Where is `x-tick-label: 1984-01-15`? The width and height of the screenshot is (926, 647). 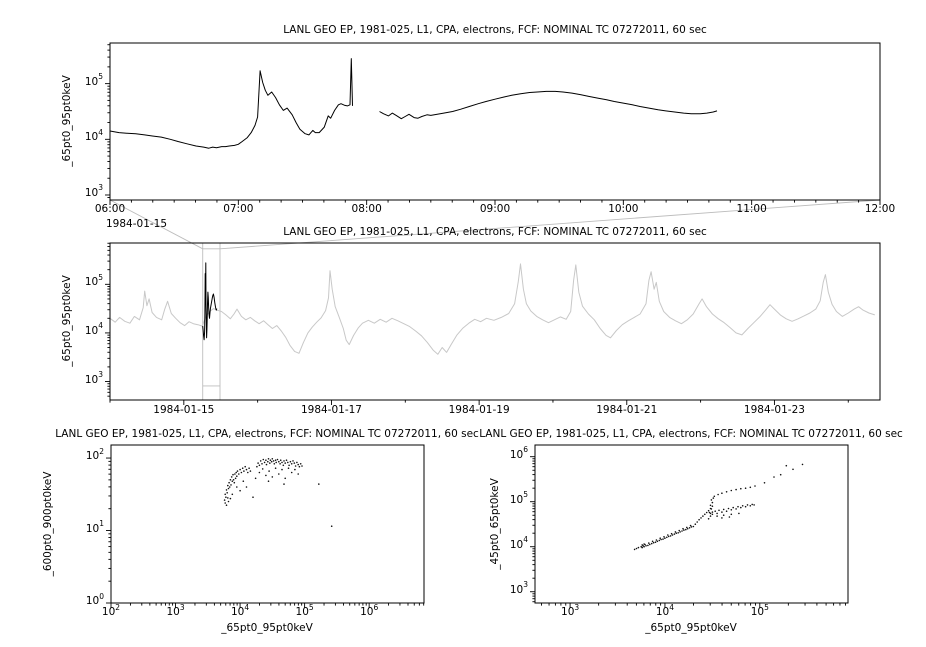
x-tick-label: 1984-01-15 is located at coordinates (184, 410).